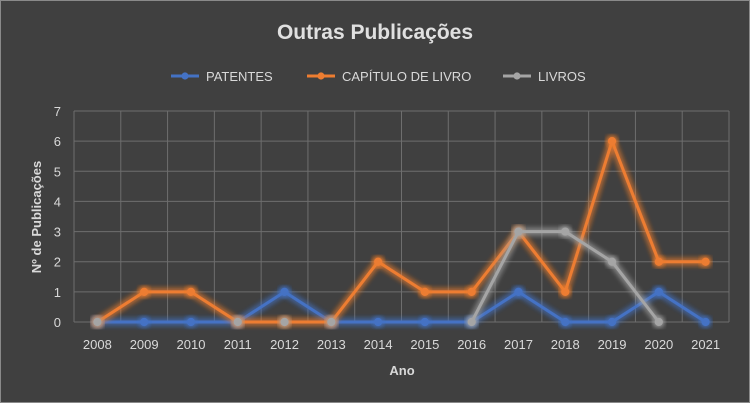  Describe the element at coordinates (331, 344) in the screenshot. I see `x-tick-label: 2013` at that location.